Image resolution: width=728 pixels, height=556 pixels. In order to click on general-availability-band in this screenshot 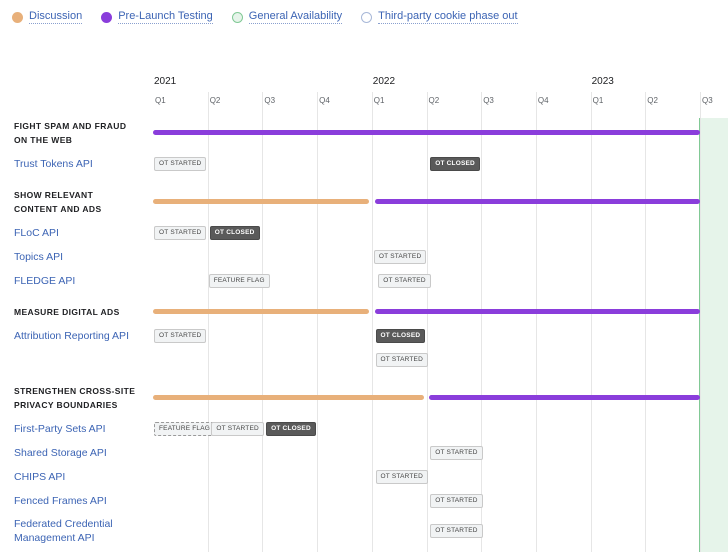, I will do `click(713, 335)`.